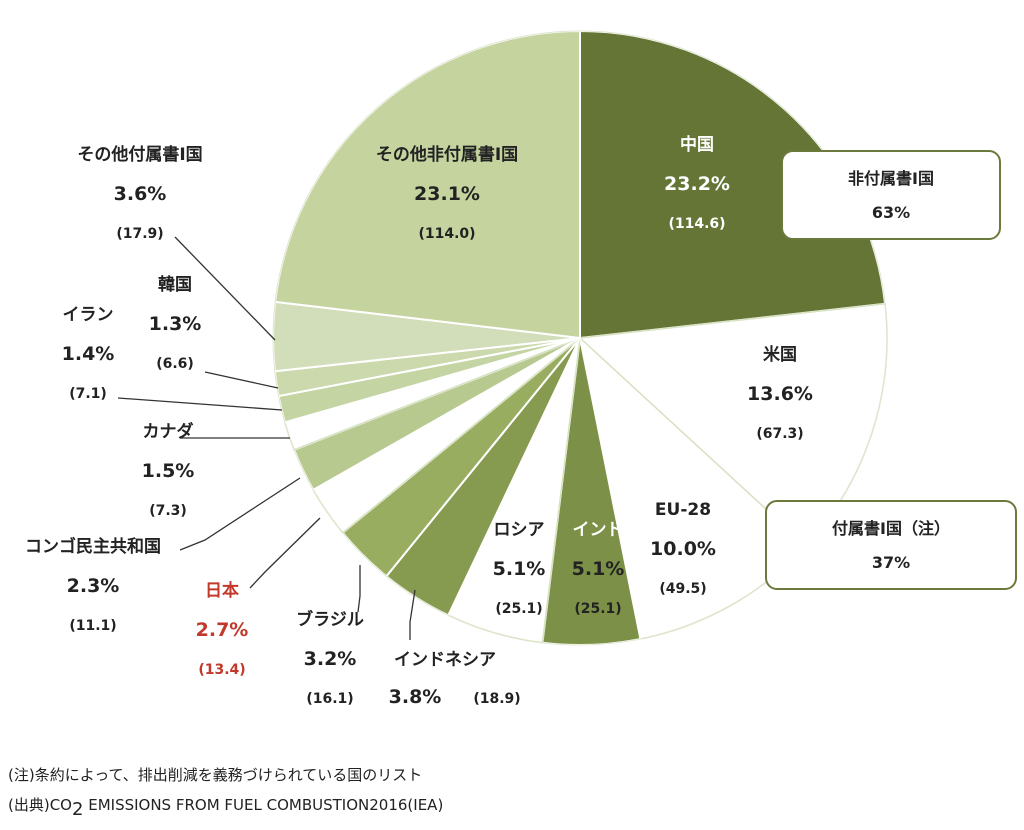 The image size is (1024, 830). Describe the element at coordinates (175, 324) in the screenshot. I see `slice-pct-11: 1.3%` at that location.